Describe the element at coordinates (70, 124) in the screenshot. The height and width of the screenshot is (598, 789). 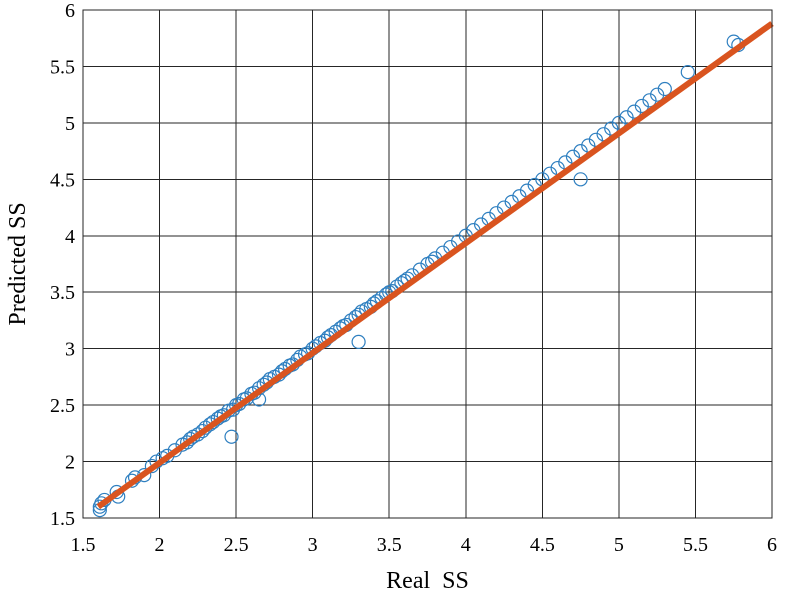
I see `y-tick-label: 5` at that location.